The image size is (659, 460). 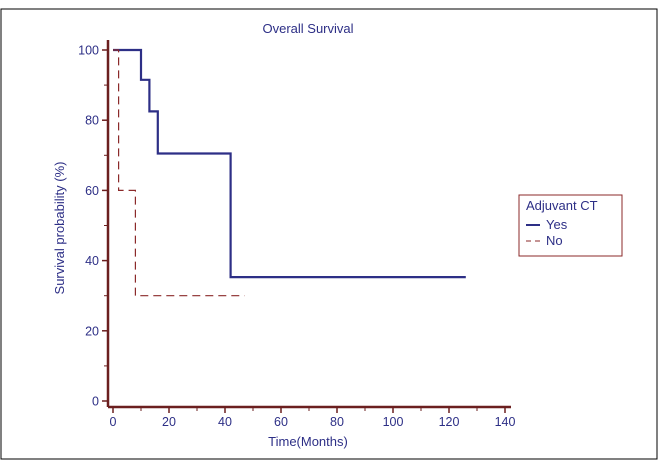 I want to click on y-tick-label: 60, so click(x=92, y=191).